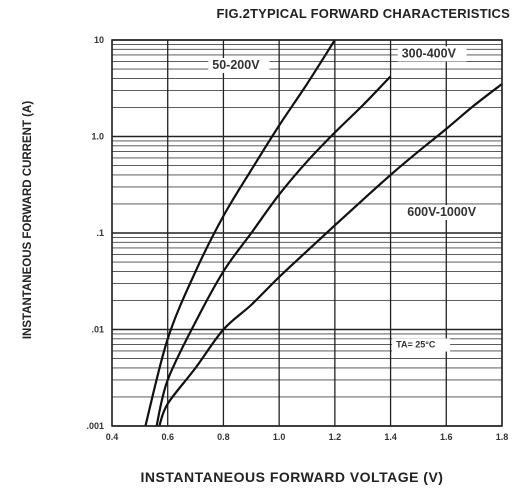 The width and height of the screenshot is (524, 492). I want to click on x-tick-label: 1.6, so click(446, 437).